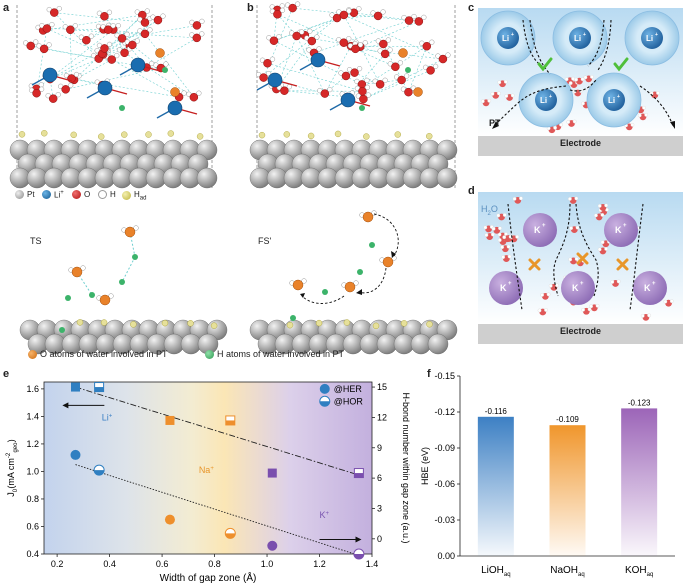 This screenshot has height=586, width=685. Describe the element at coordinates (36, 241) in the screenshot. I see `state-label-ts: TS` at that location.